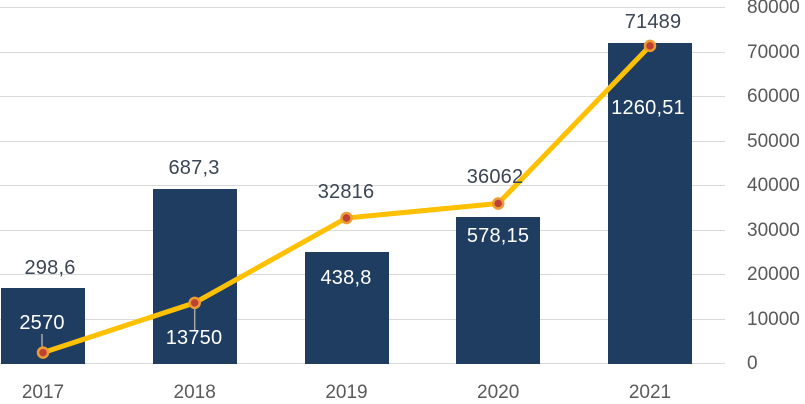 The image size is (805, 404). Describe the element at coordinates (362, 8) in the screenshot. I see `gridline` at that location.